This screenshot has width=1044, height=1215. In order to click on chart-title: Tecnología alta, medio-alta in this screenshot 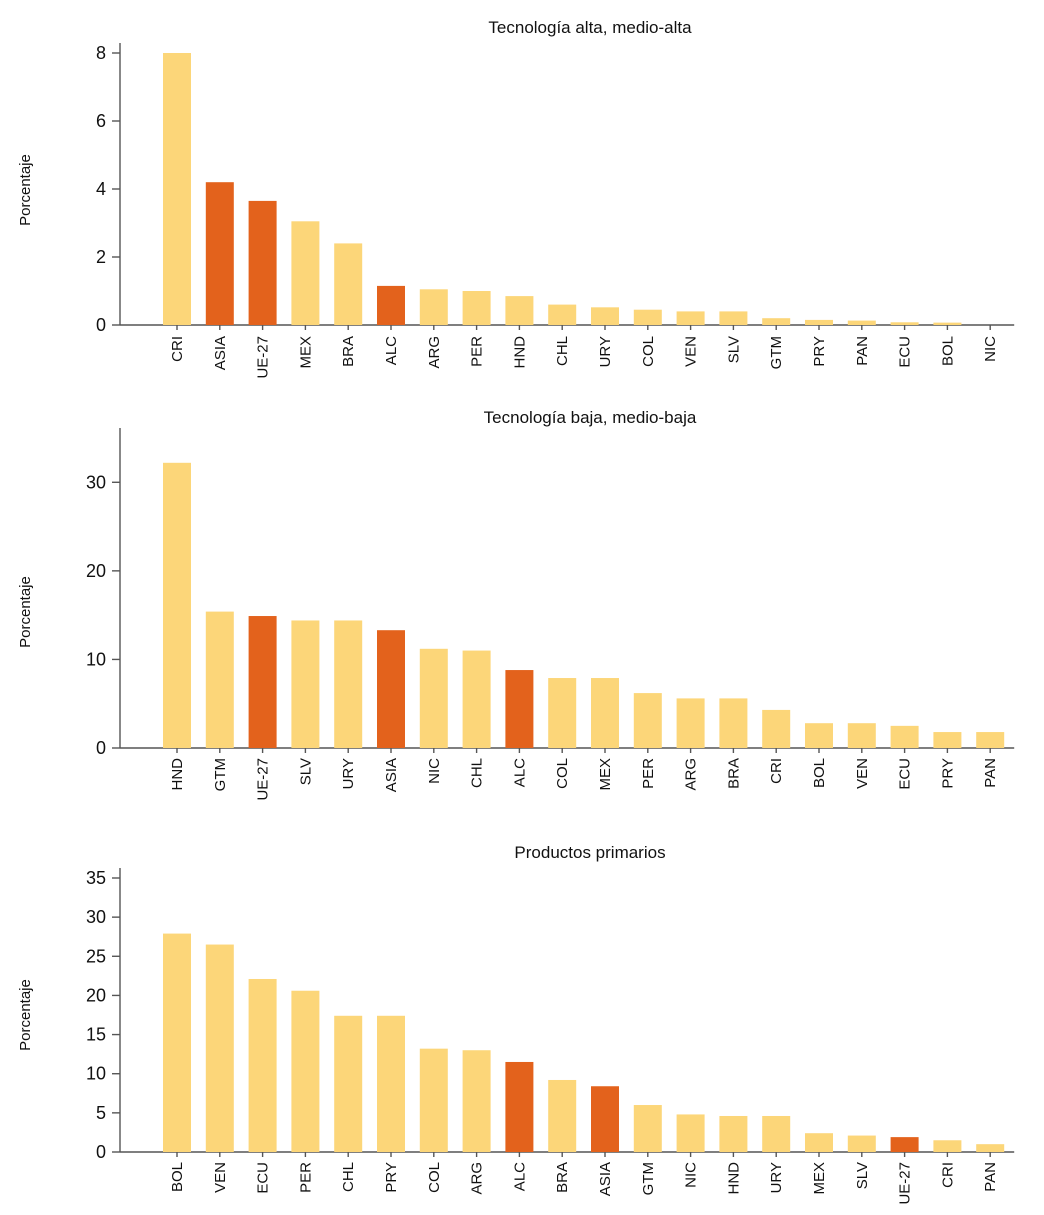, I will do `click(590, 27)`.